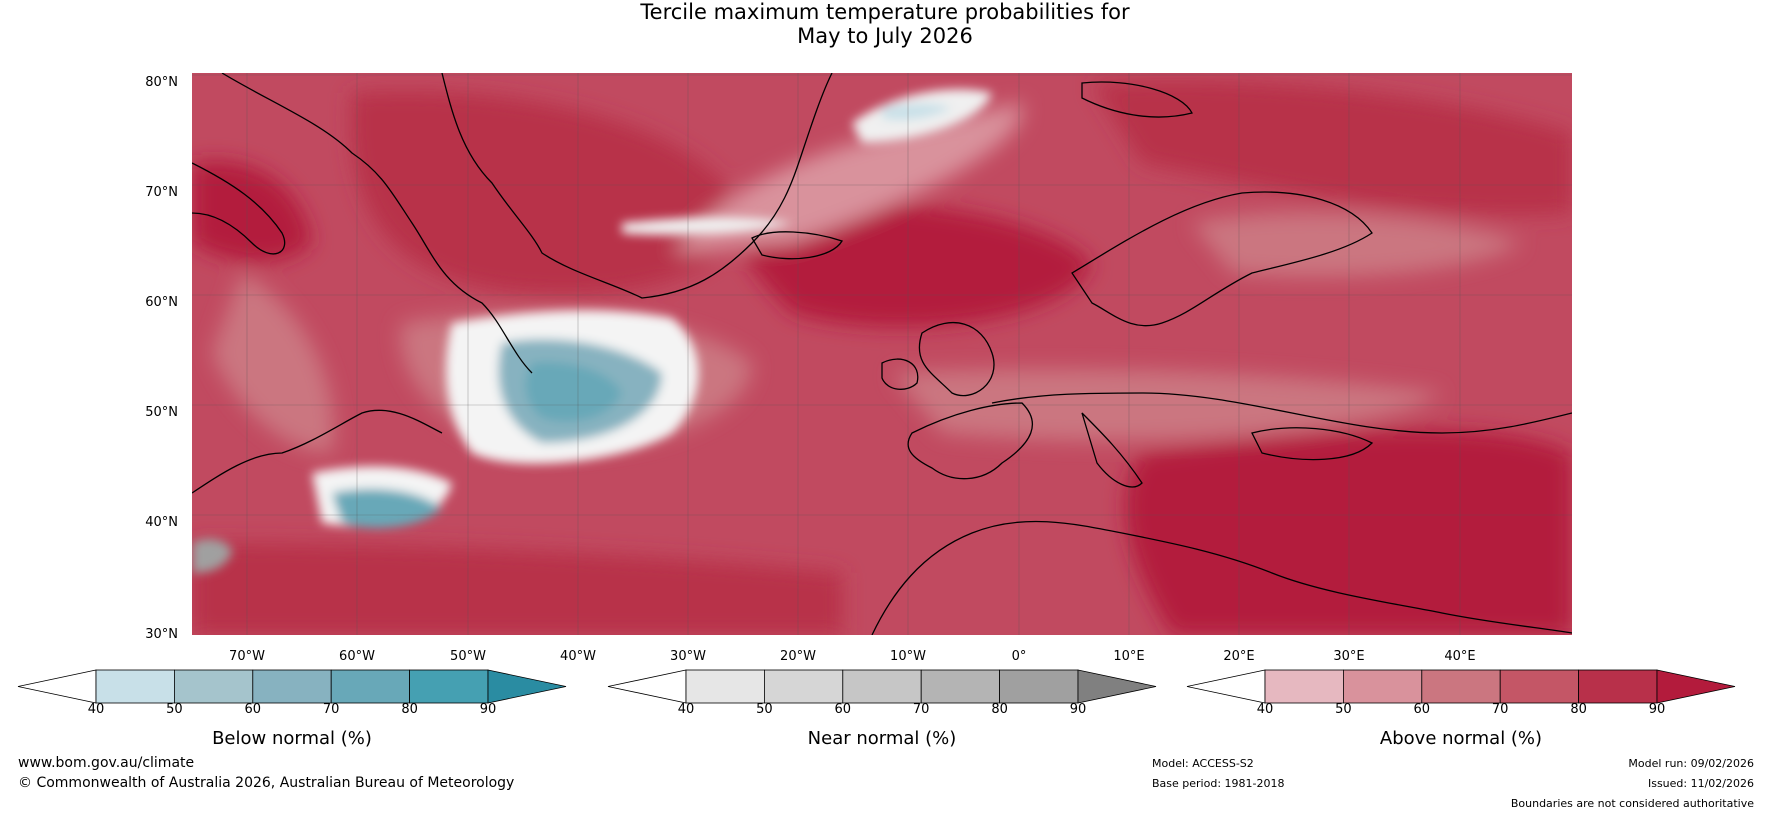  I want to click on colorbar-below-high-extend, so click(527, 686).